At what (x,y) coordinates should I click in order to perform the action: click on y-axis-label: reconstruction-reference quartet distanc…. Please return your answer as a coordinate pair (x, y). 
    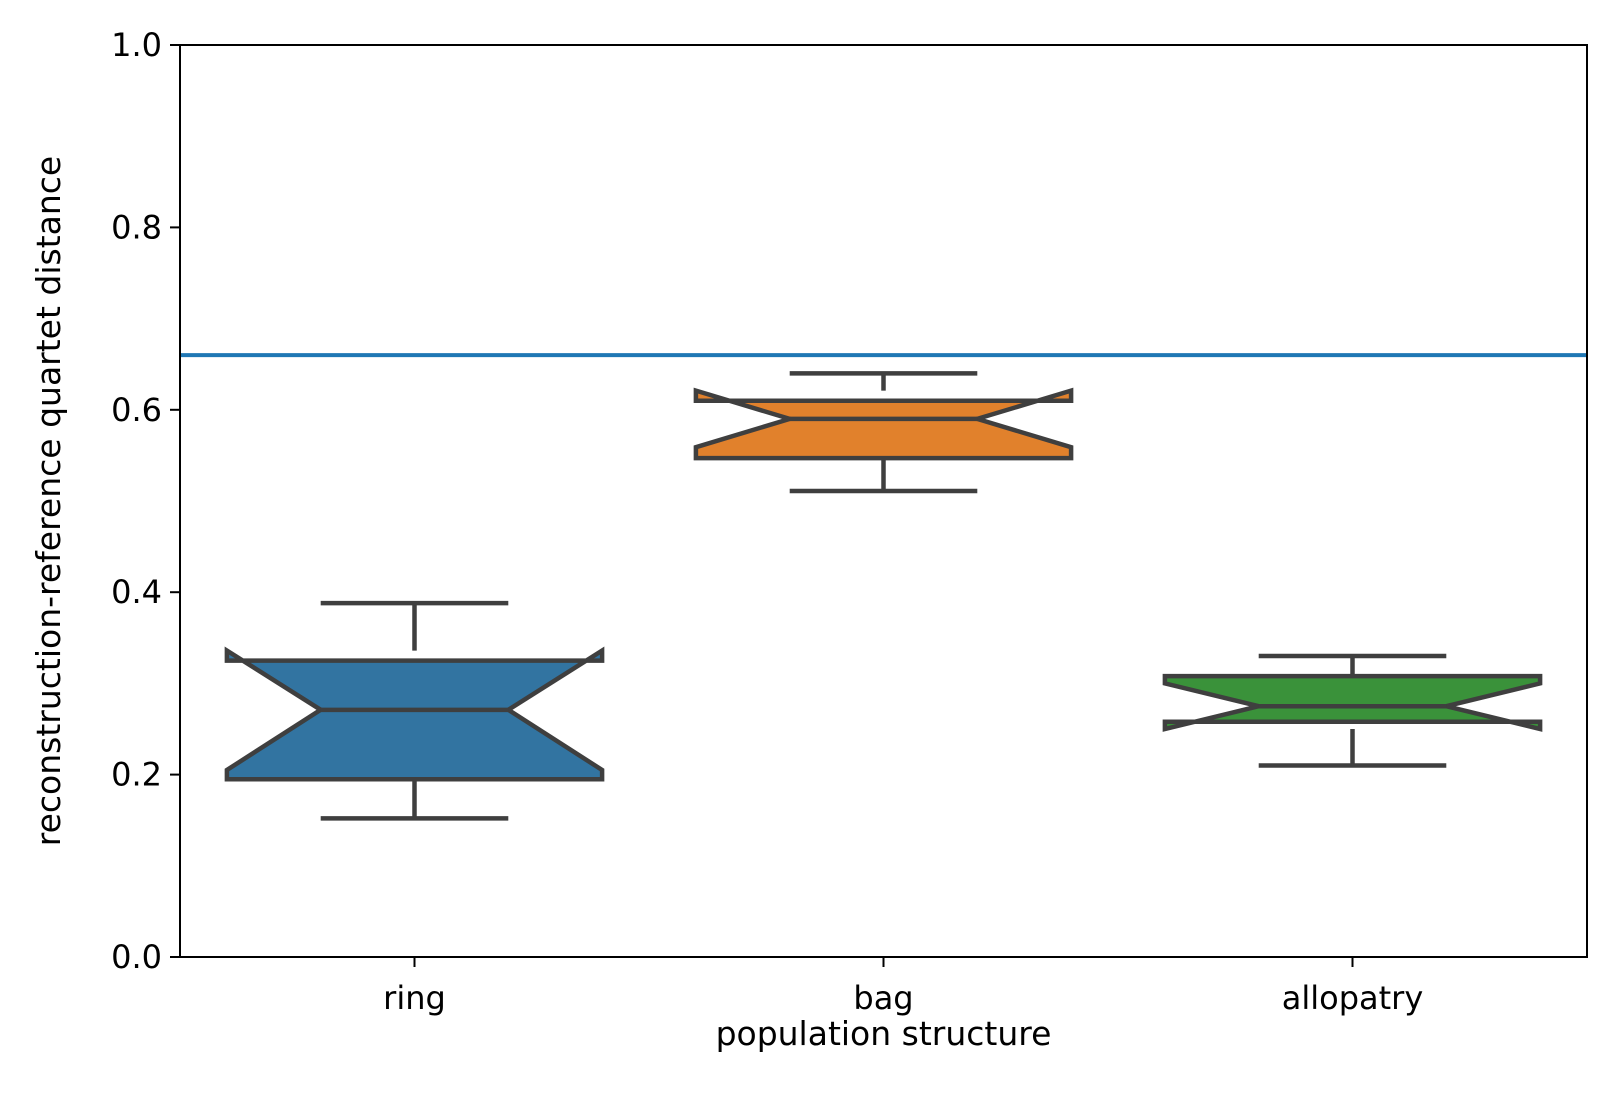
    Looking at the image, I should click on (48, 501).